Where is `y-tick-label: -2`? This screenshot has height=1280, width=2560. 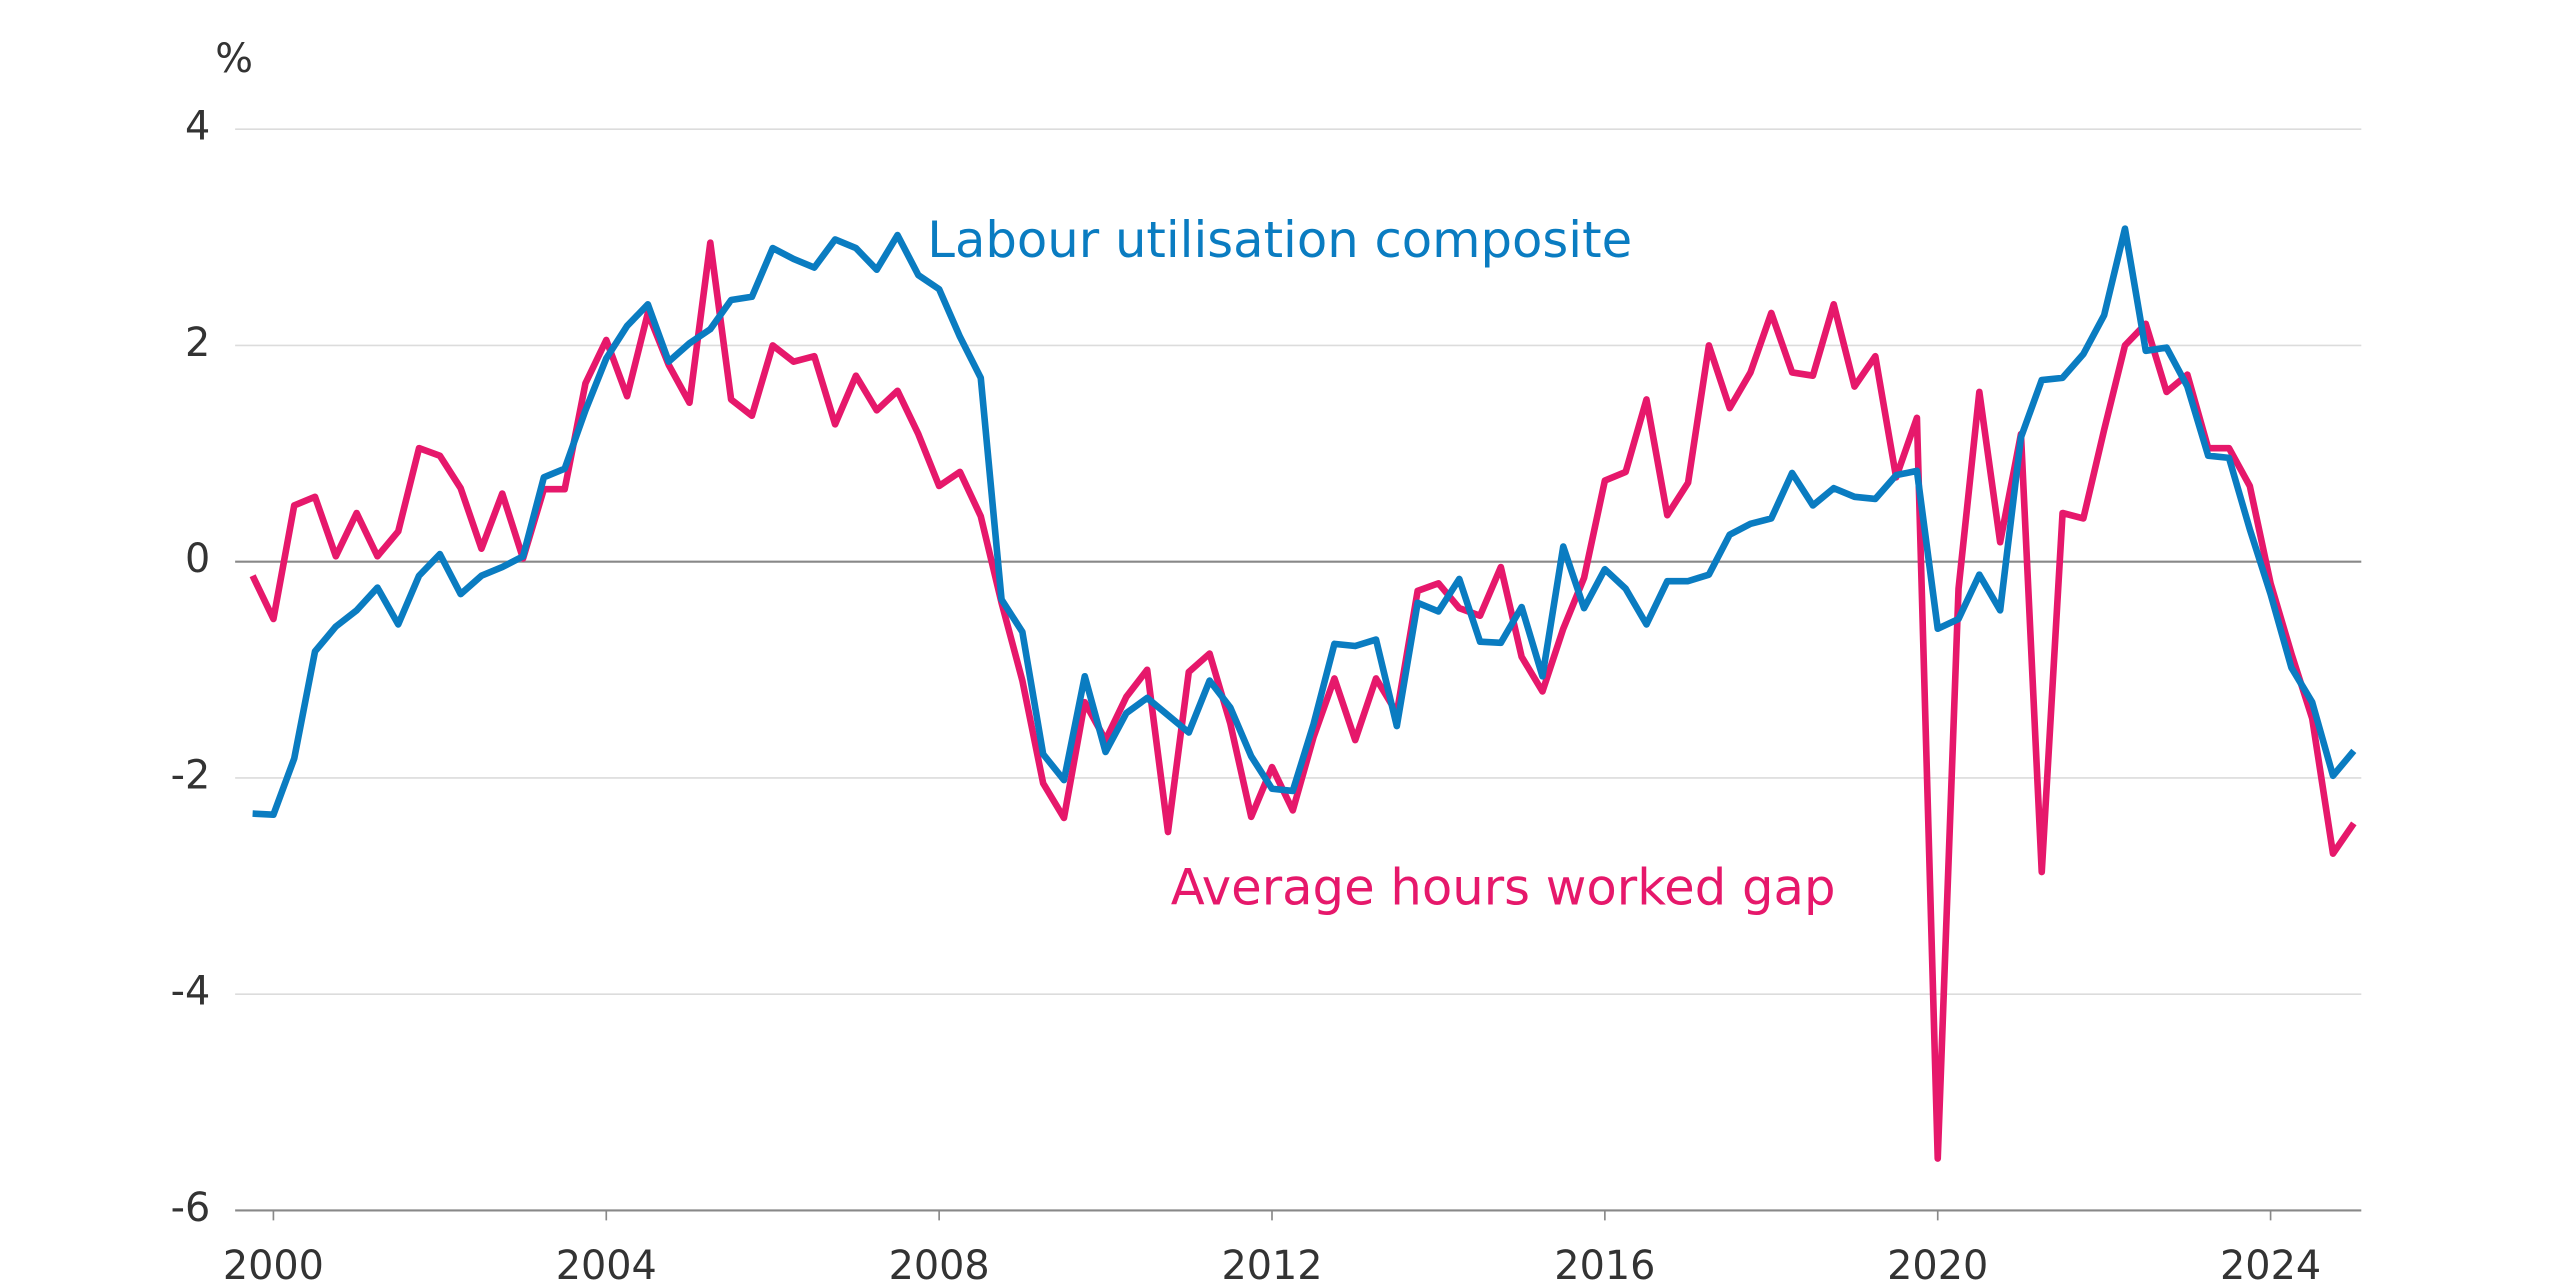
y-tick-label: -2 is located at coordinates (191, 775).